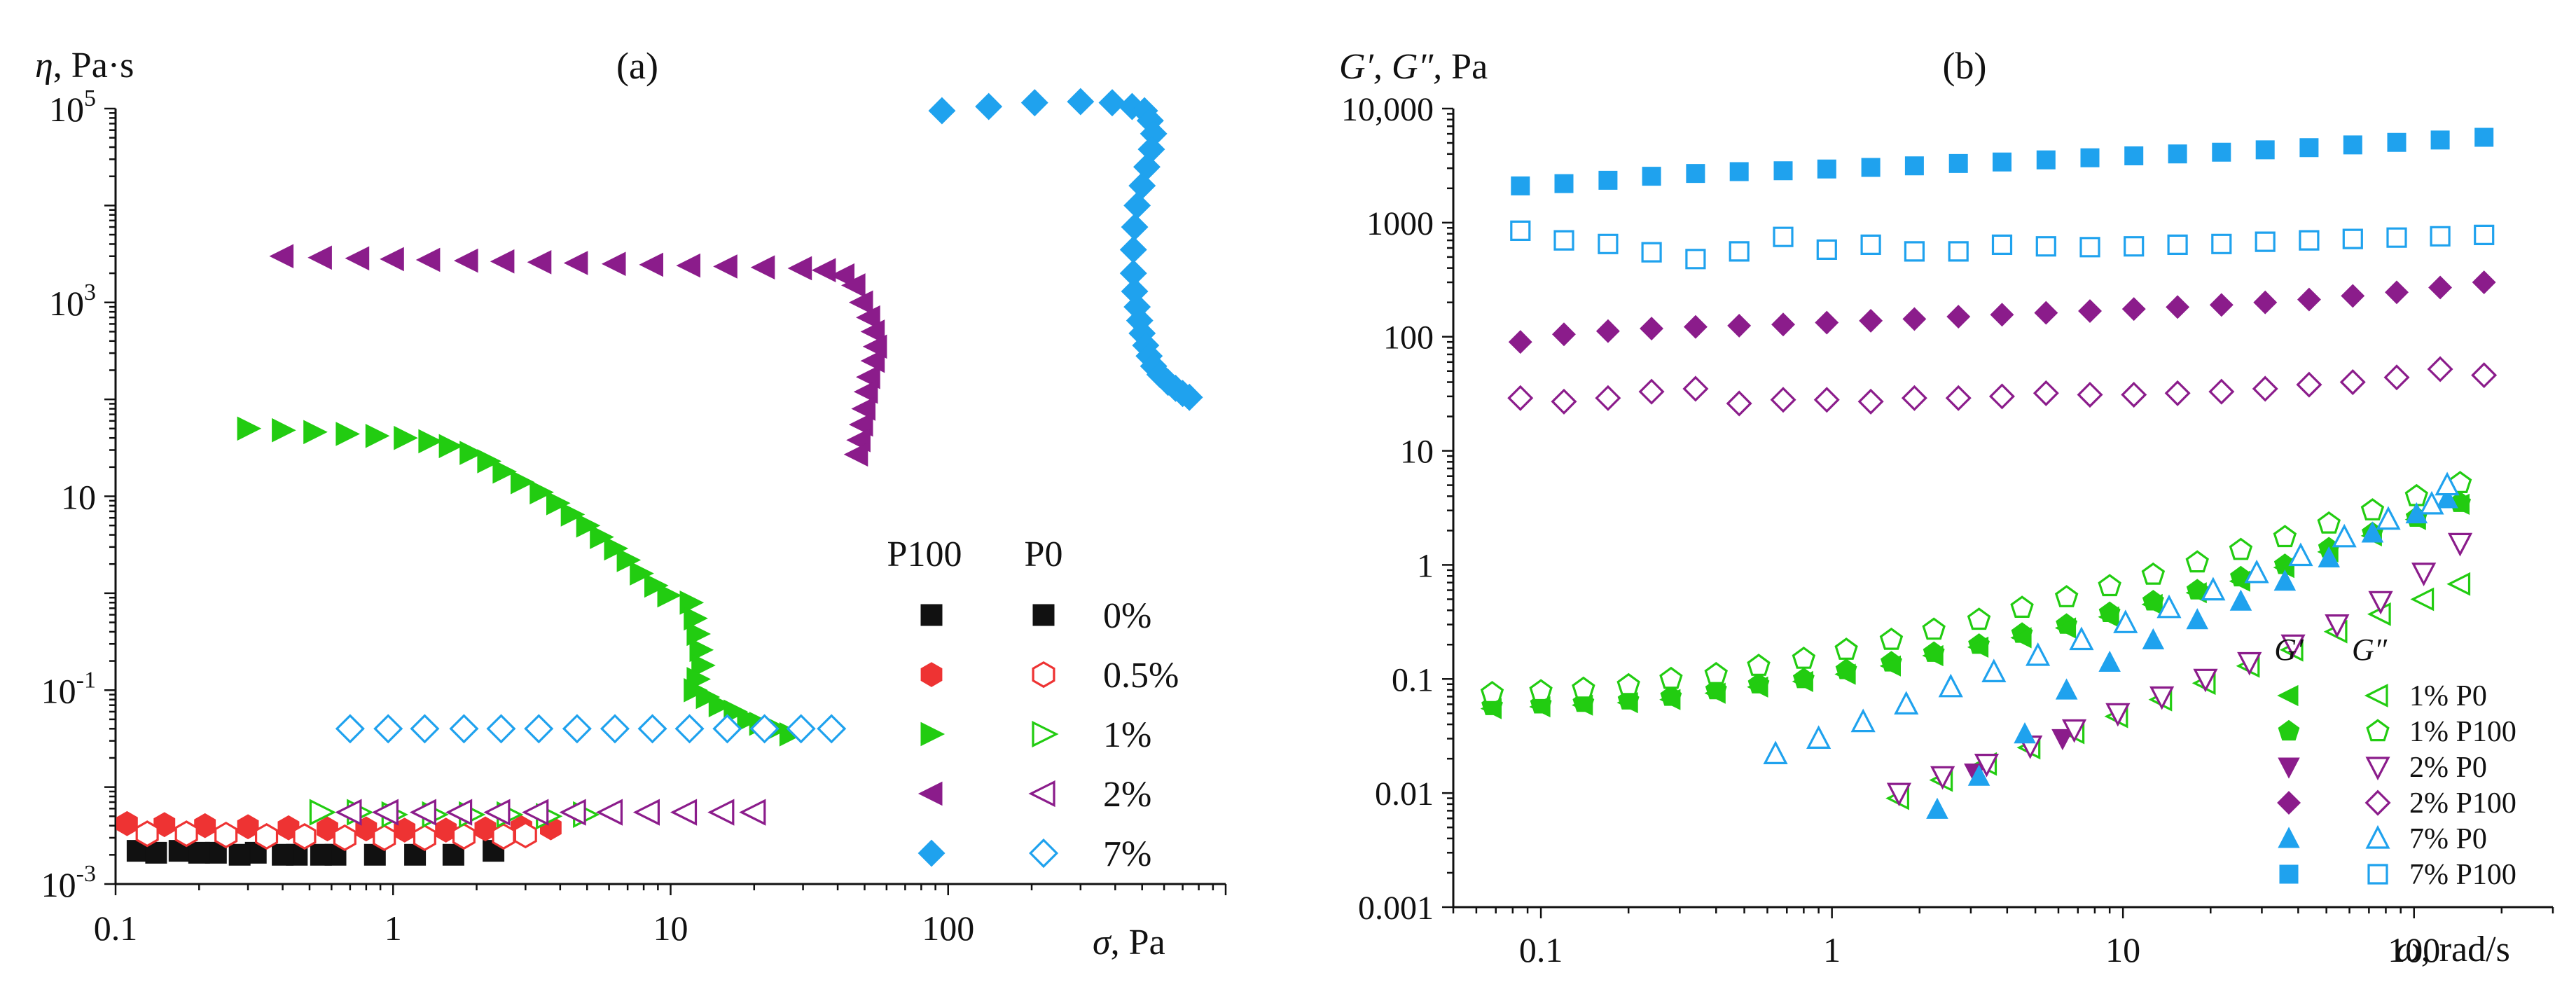 This screenshot has width=2576, height=1001. What do you see at coordinates (1400, 223) in the screenshot?
I see `y-tick-label: 1000` at bounding box center [1400, 223].